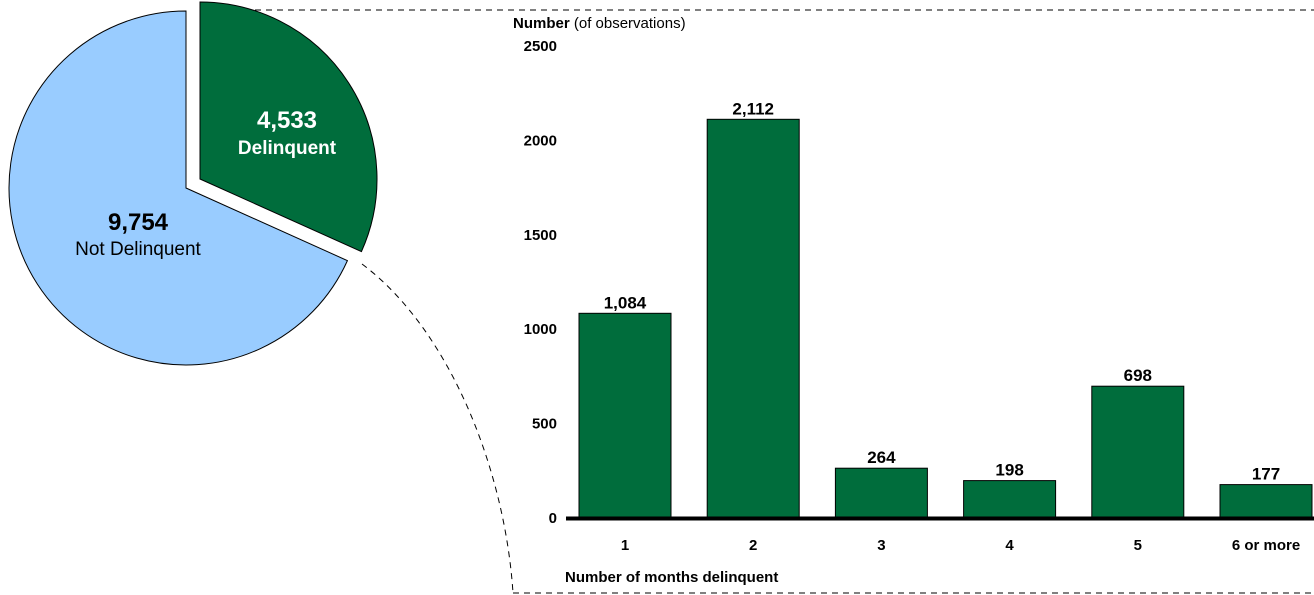  Describe the element at coordinates (625, 302) in the screenshot. I see `bar-data-label: 1,084` at that location.